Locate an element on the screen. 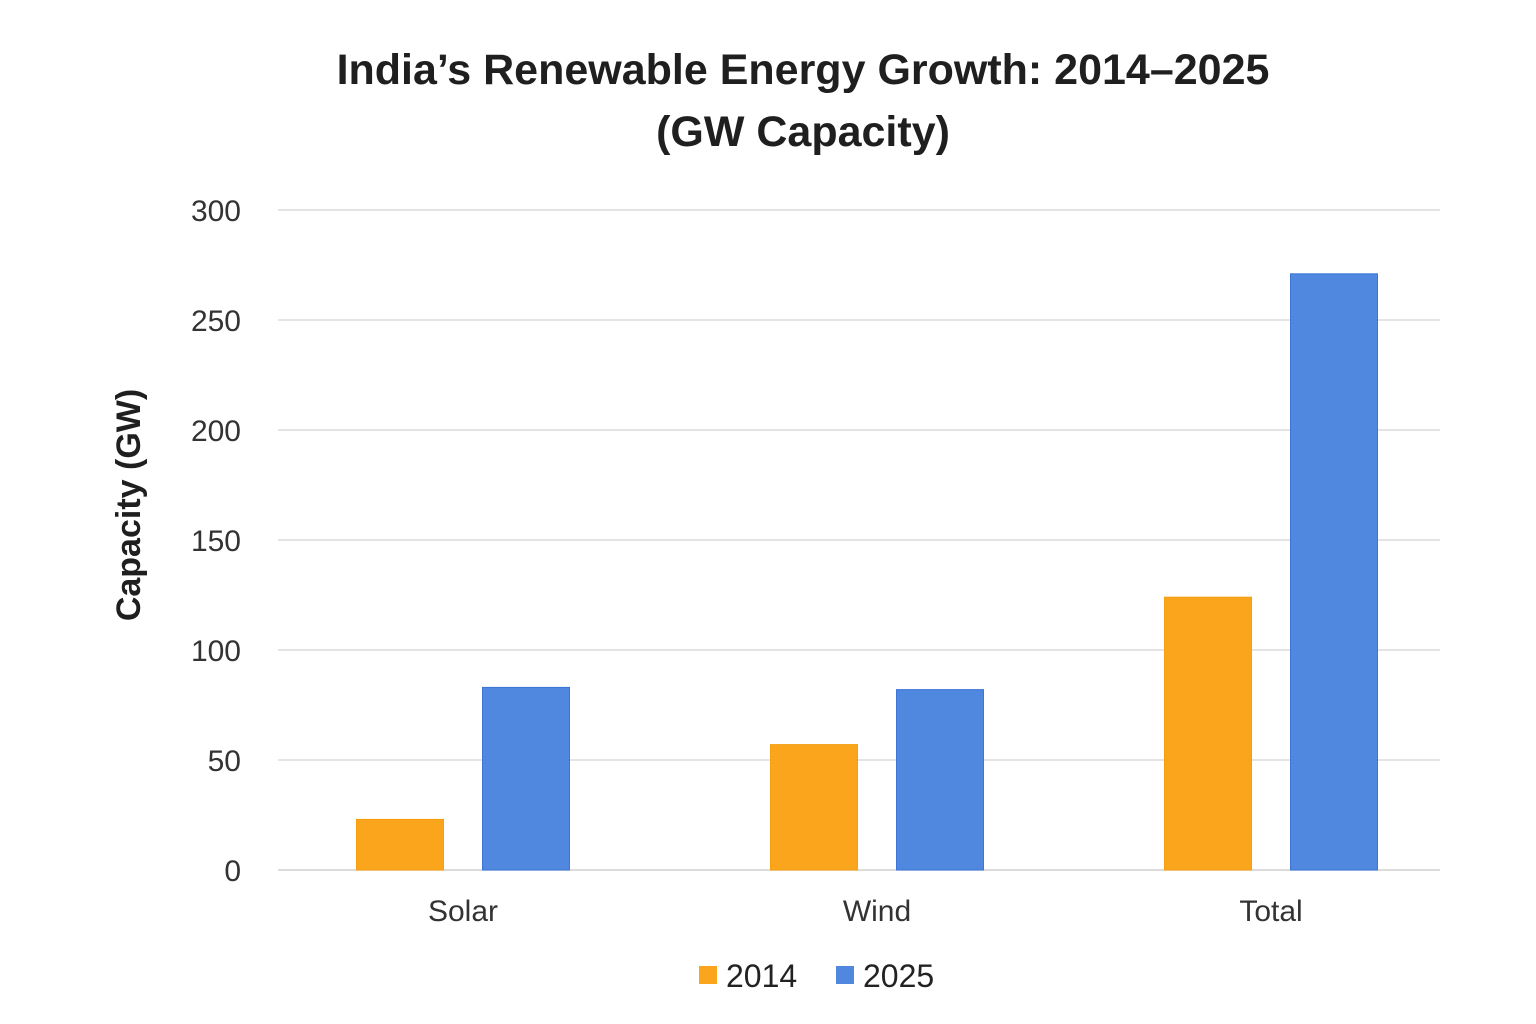  y-axis-label: Capacity (GW) is located at coordinates (129, 505).